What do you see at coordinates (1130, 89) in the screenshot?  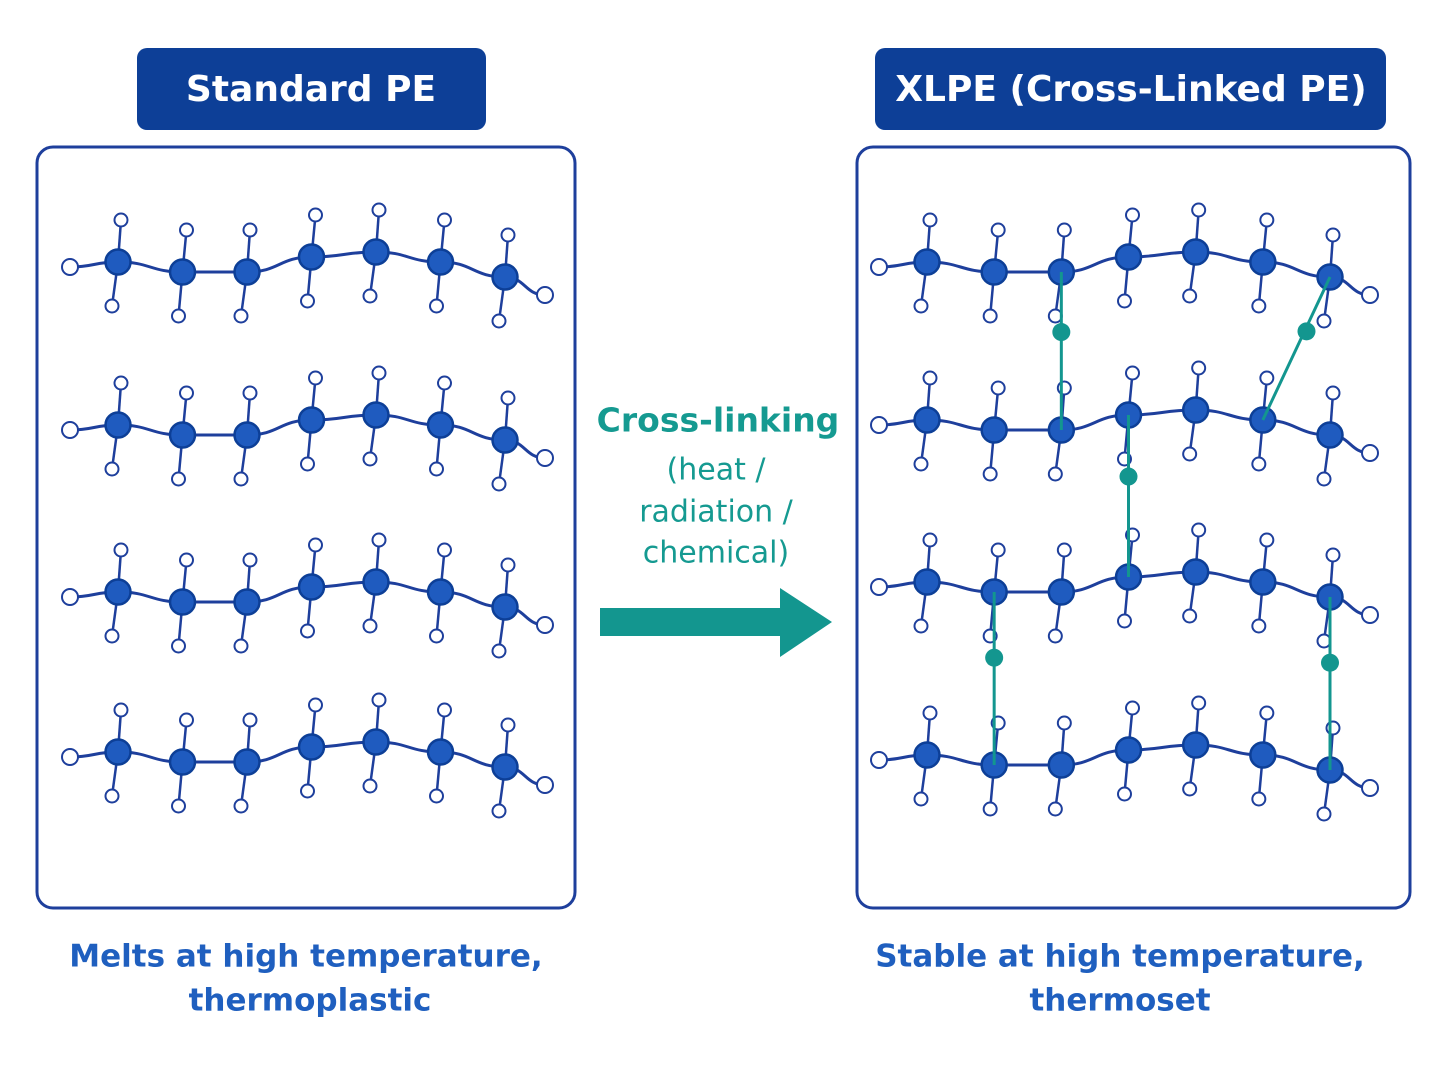 I see `right-title: XLPE (Cross-Linked PE)` at bounding box center [1130, 89].